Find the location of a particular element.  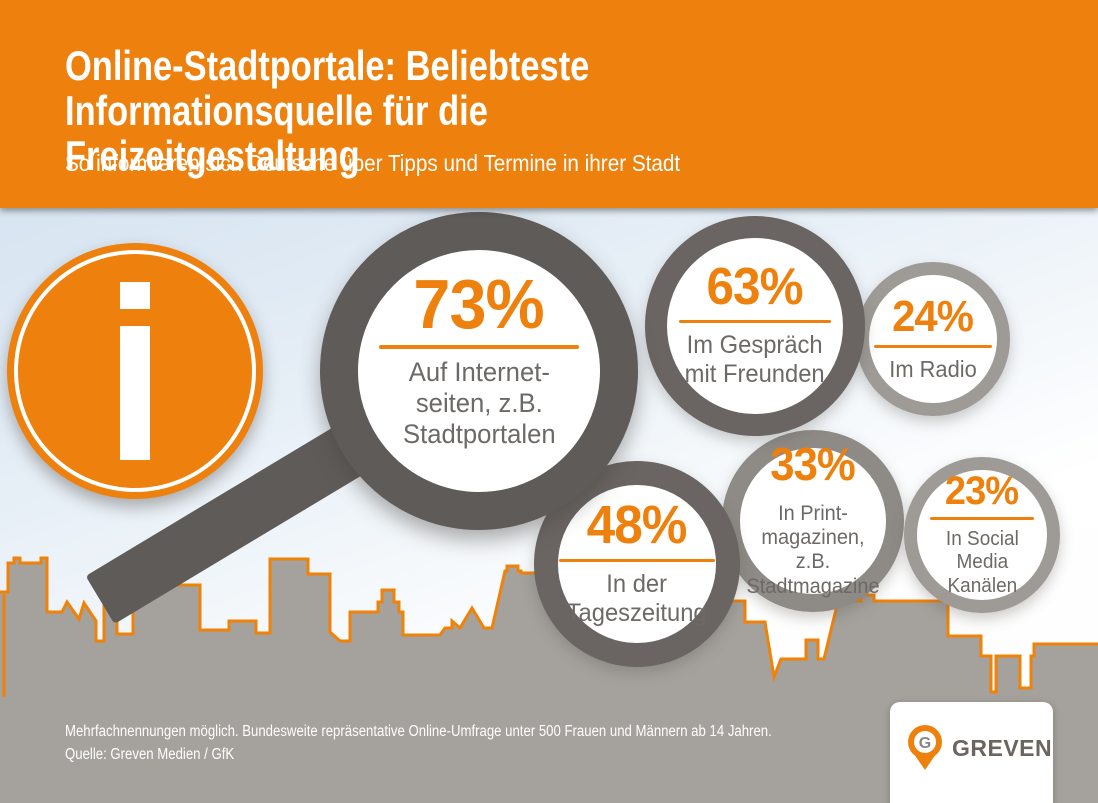

bubble-value: 24% is located at coordinates (933, 316).